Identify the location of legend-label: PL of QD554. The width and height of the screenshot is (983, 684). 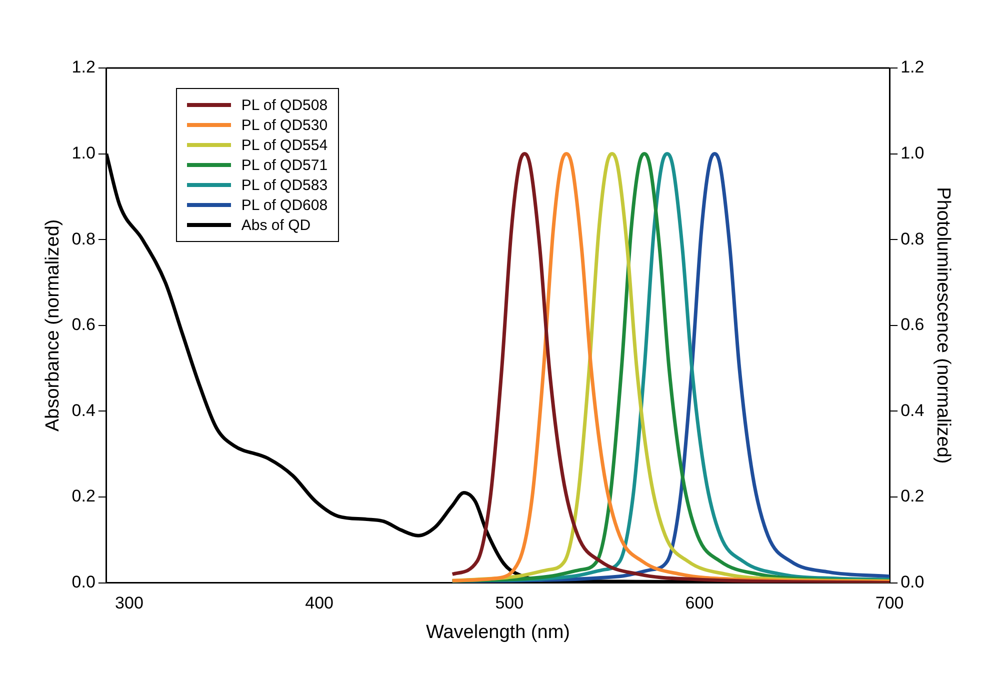
(284, 145).